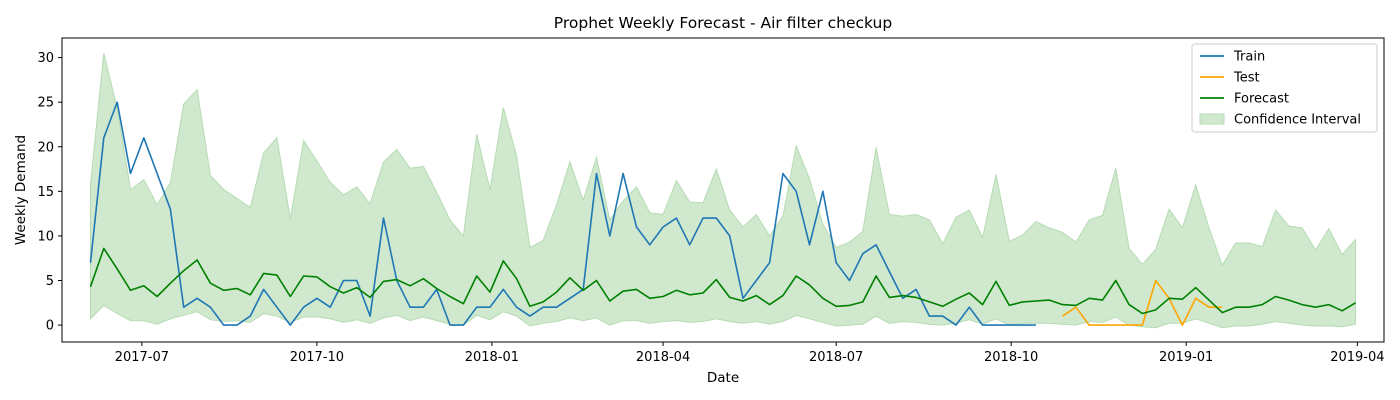  I want to click on legend-box, so click(1284, 88).